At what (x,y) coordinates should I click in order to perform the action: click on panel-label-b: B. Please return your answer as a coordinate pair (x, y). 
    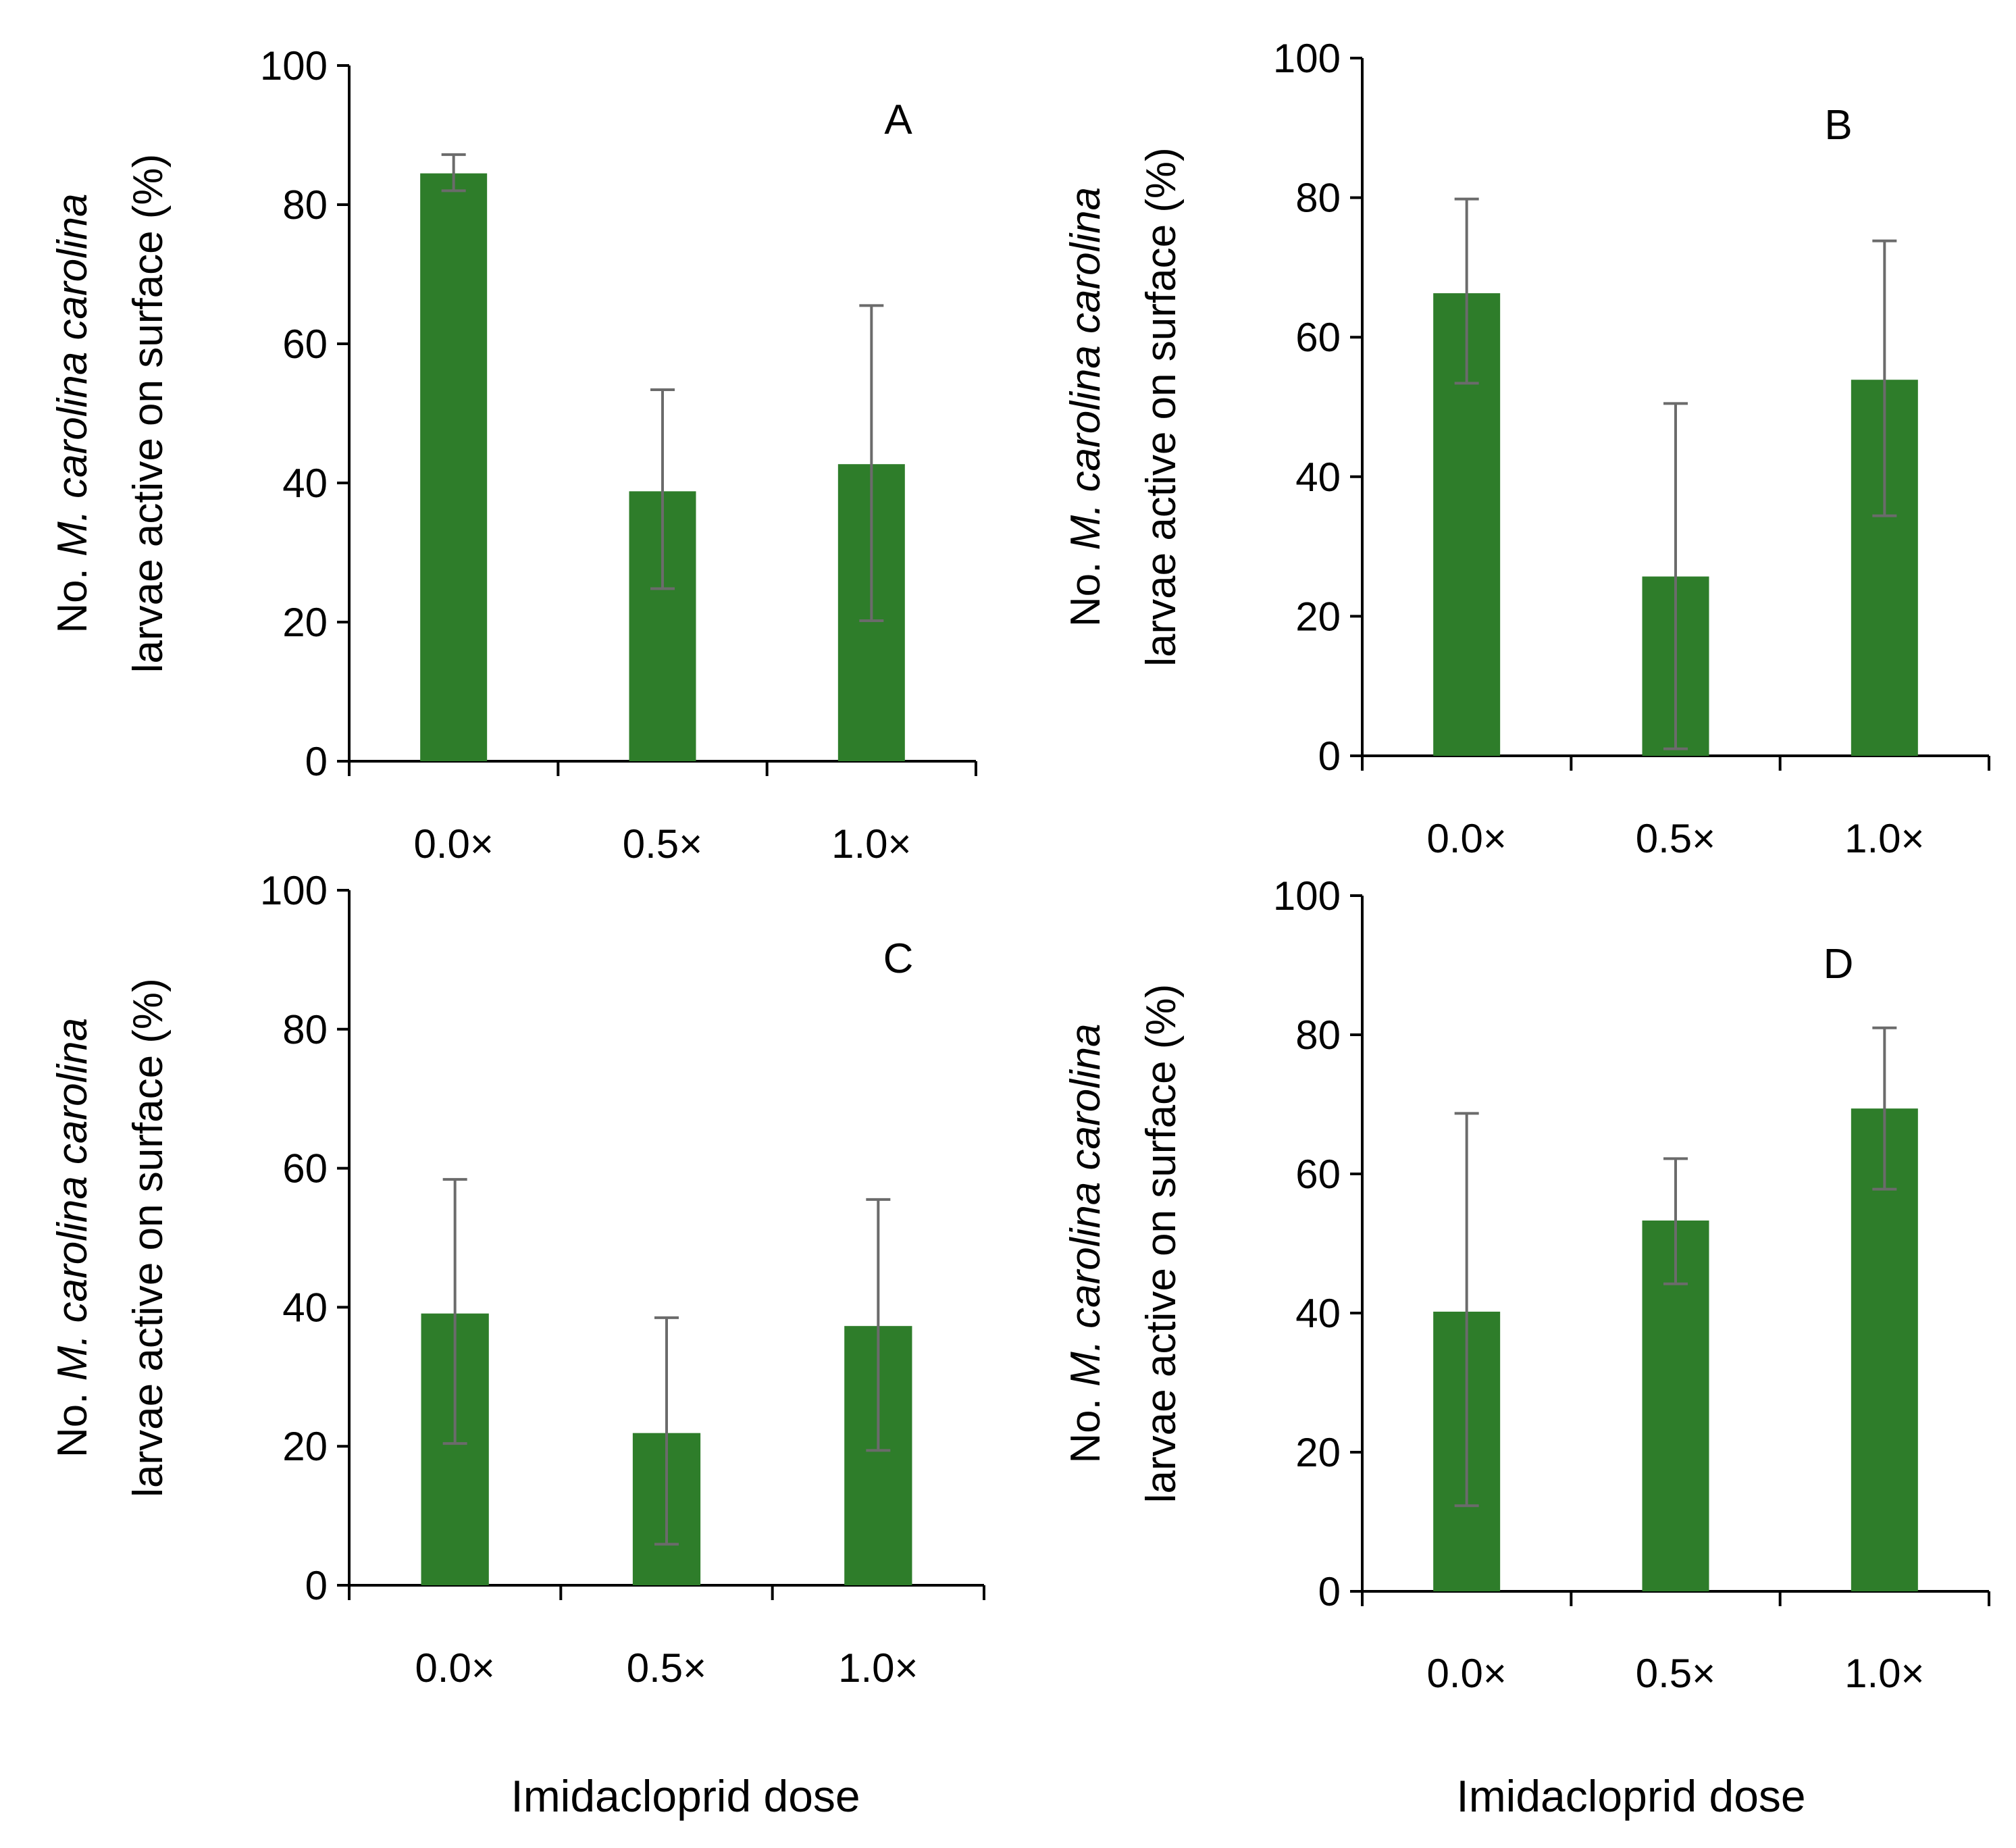
    Looking at the image, I should click on (1838, 125).